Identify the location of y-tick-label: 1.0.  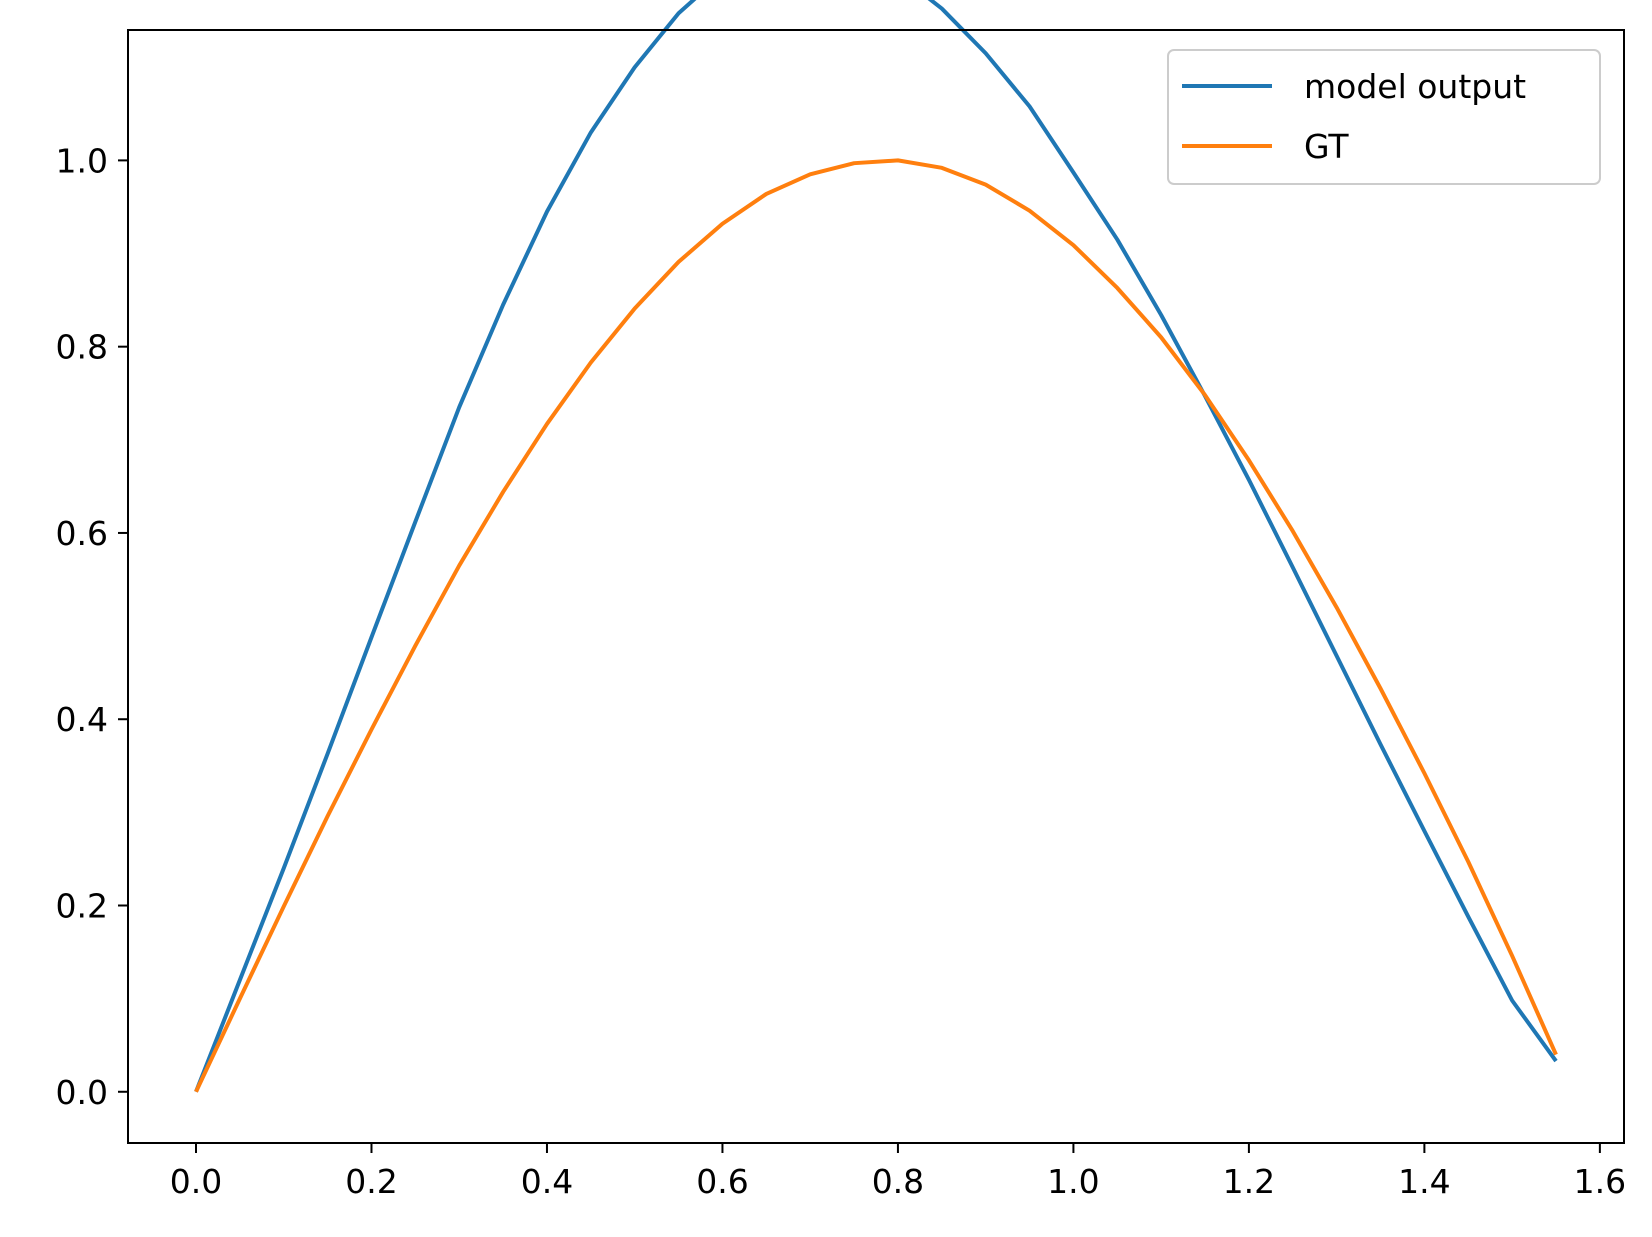
(82, 160).